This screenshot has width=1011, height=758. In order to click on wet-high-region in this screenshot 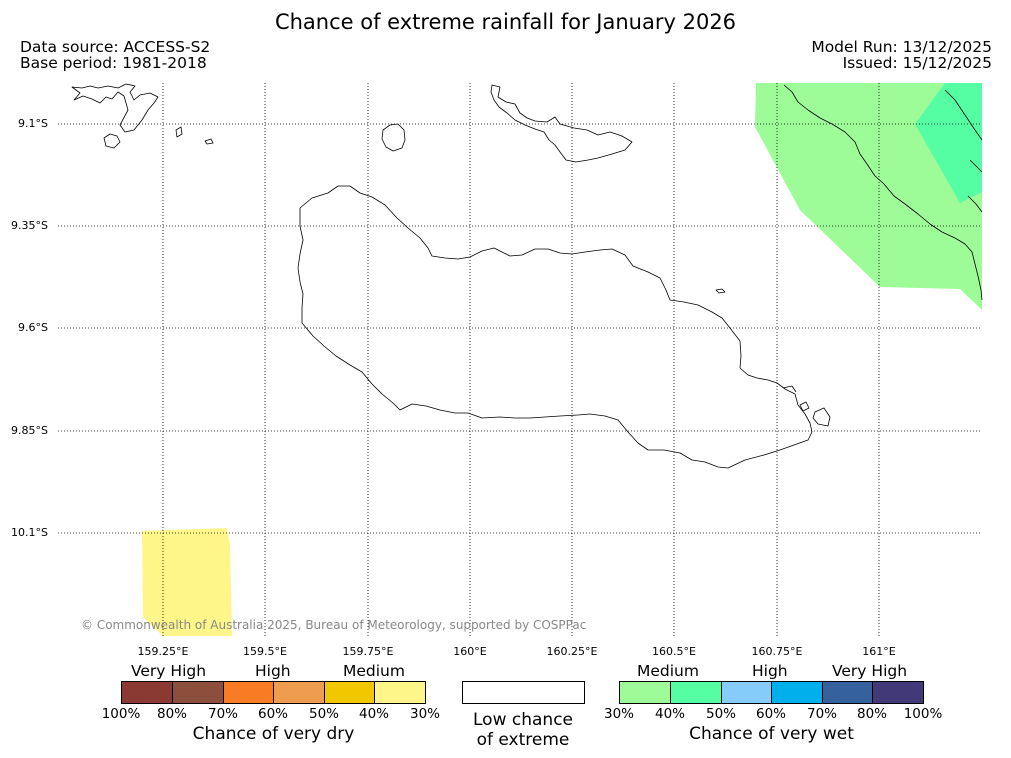, I will do `click(948, 143)`.